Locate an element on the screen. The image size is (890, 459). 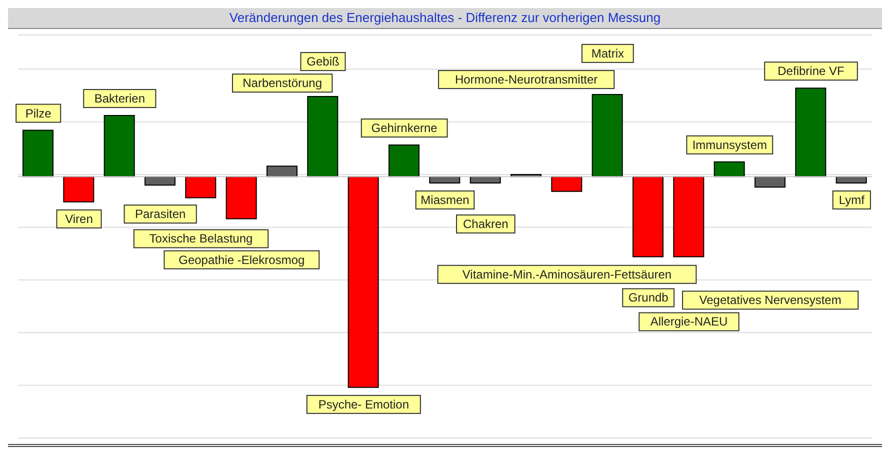
callout-box: Psyche- Emotion is located at coordinates (363, 404).